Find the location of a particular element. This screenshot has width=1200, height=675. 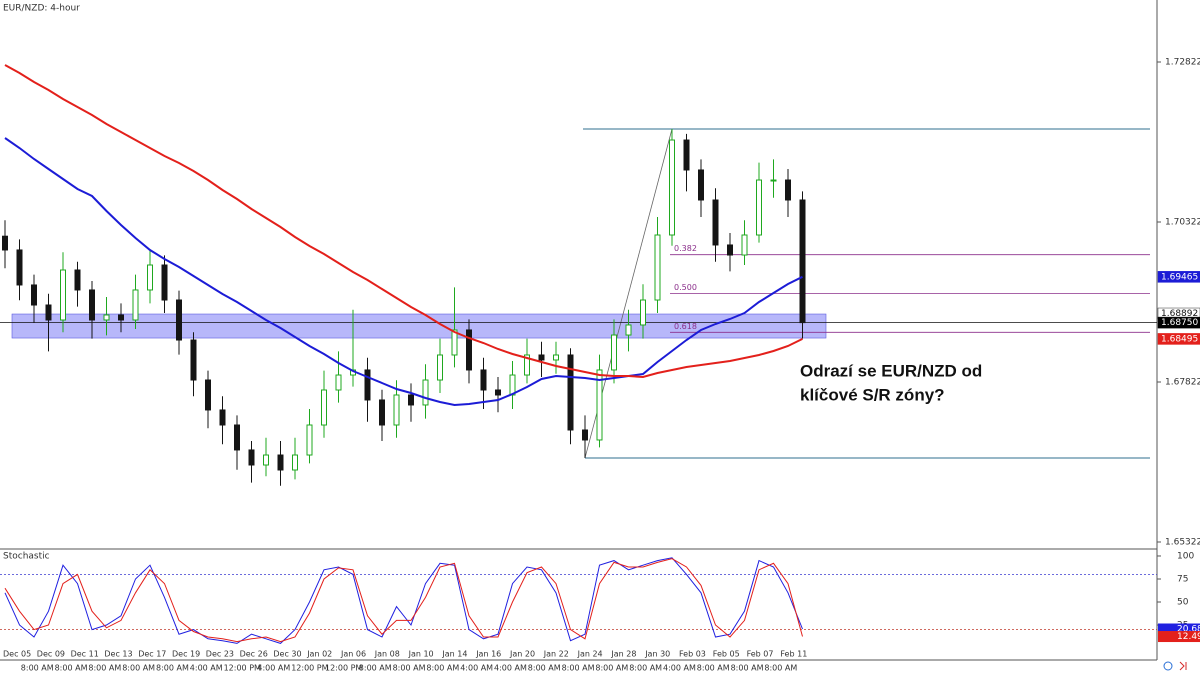

x-date-label: Jan 10 is located at coordinates (421, 654).